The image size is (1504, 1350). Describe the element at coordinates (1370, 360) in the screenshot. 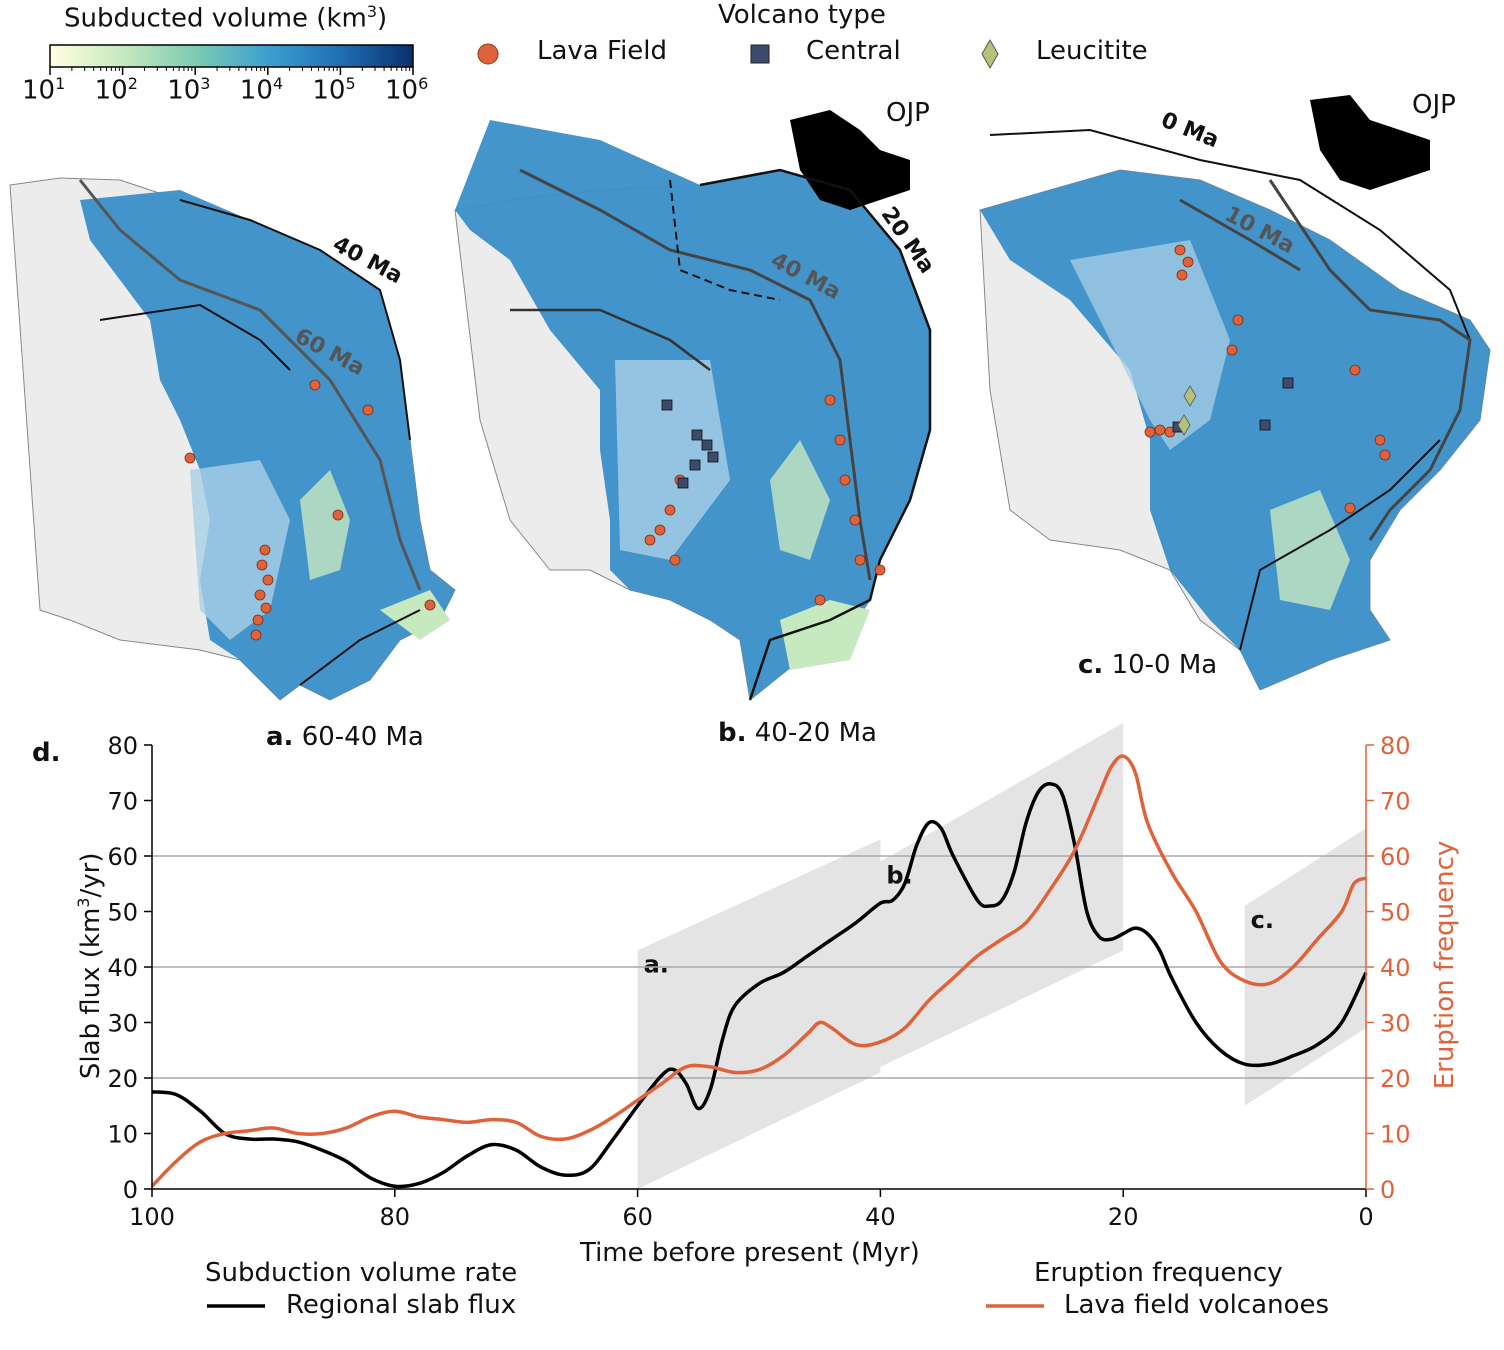

I see `map-c-trench-line` at that location.